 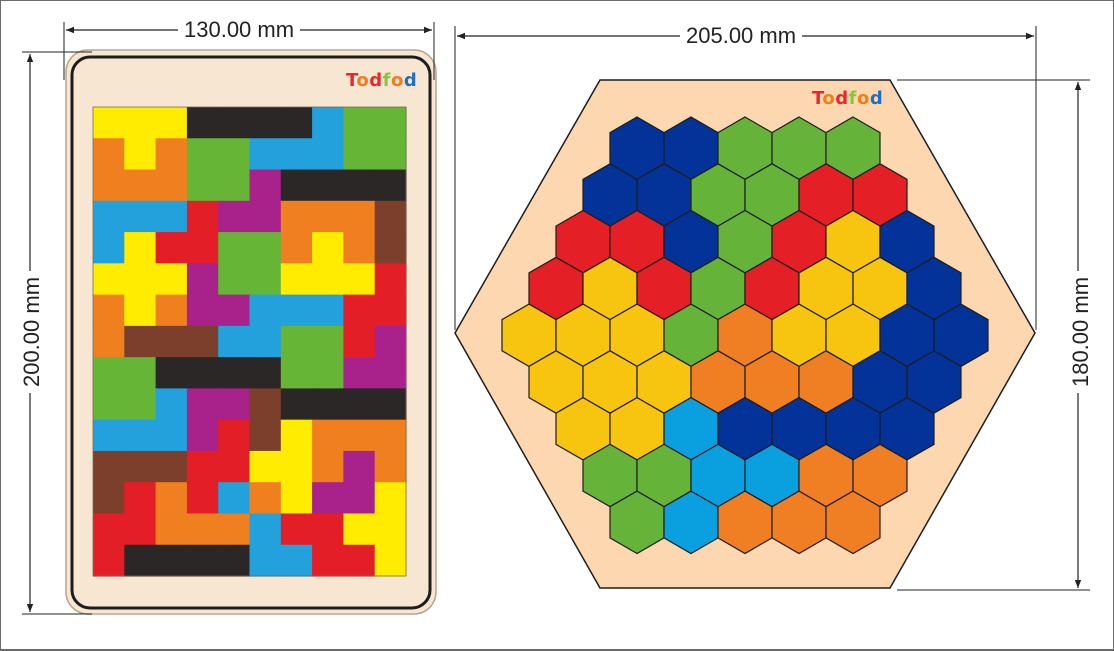 I want to click on brand-letter: o, so click(x=363, y=80).